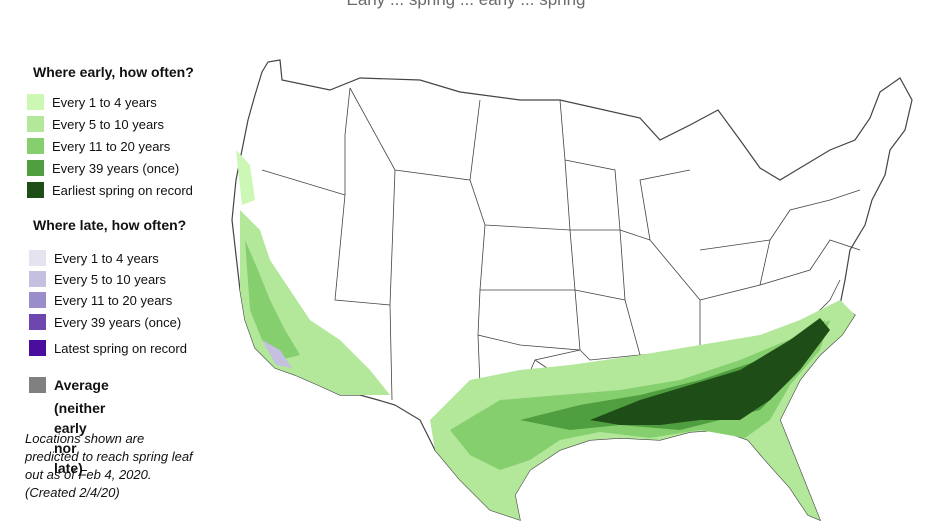 This screenshot has width=932, height=524. I want to click on legend-late-item: Every 11 to 20 years, so click(100, 300).